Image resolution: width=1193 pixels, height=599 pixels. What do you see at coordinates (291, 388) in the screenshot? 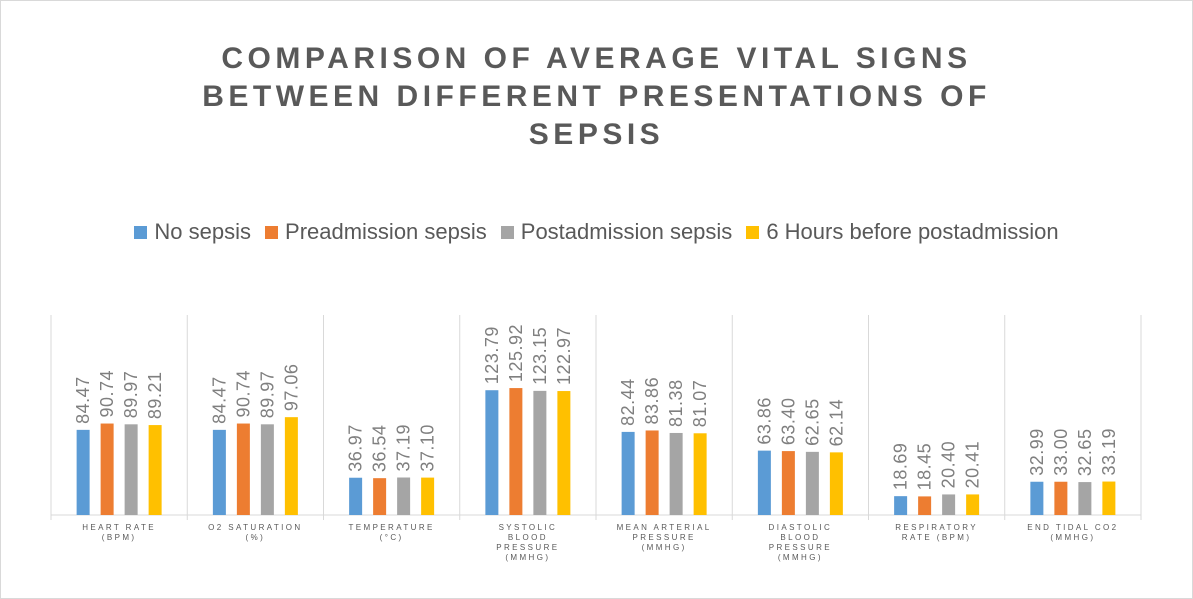
I see `data-label: 97.06` at bounding box center [291, 388].